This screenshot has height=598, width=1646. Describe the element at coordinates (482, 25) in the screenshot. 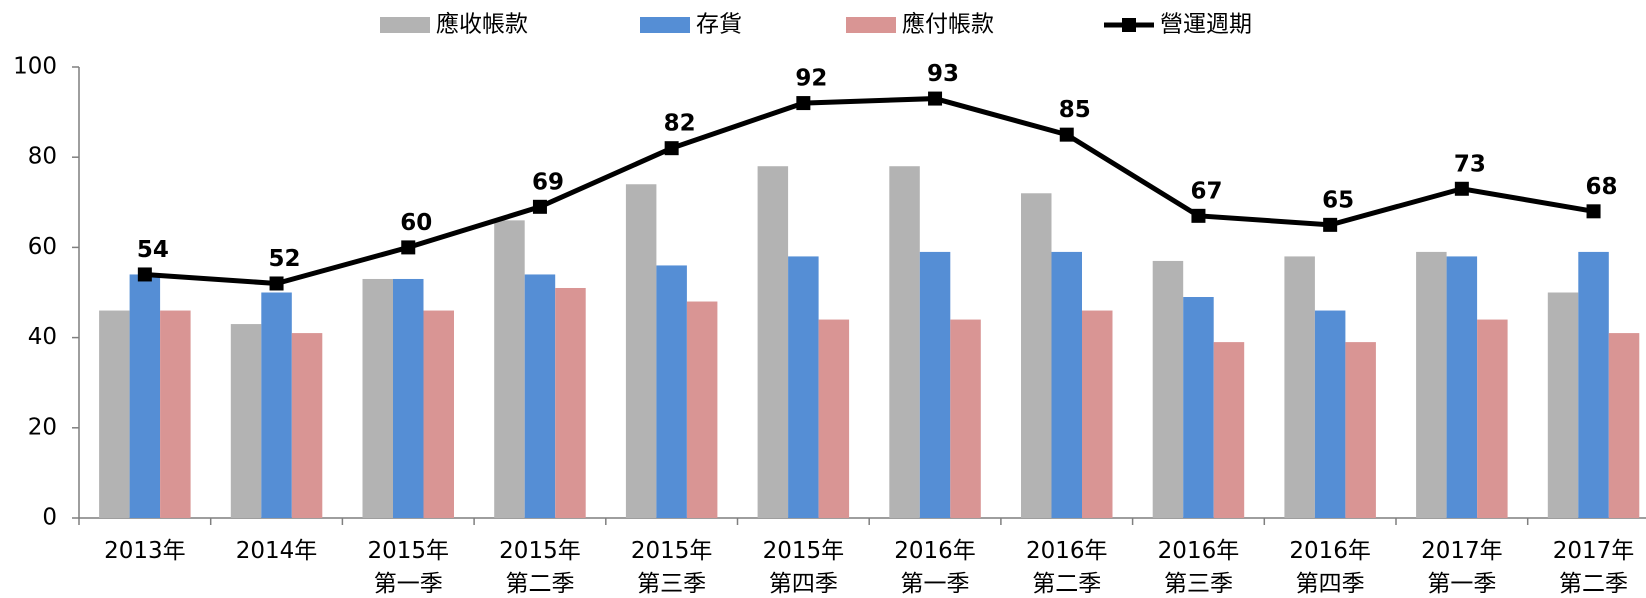

I see `legend-label: 應收帳款` at that location.